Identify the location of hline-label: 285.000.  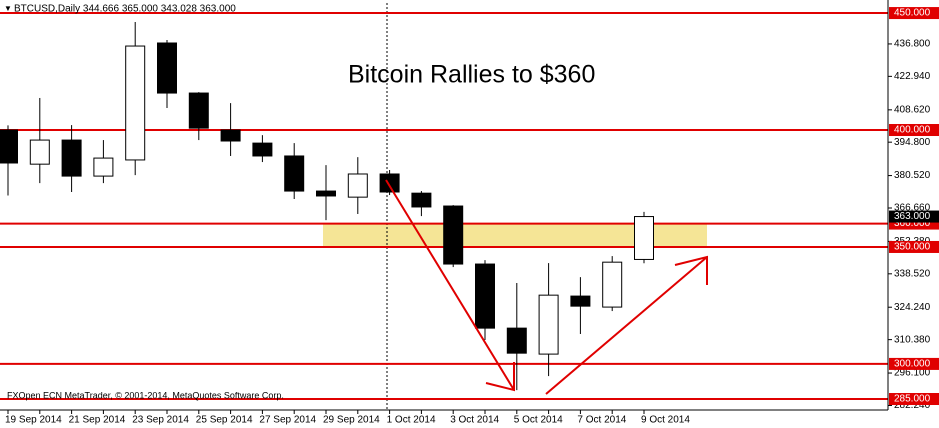
(912, 399).